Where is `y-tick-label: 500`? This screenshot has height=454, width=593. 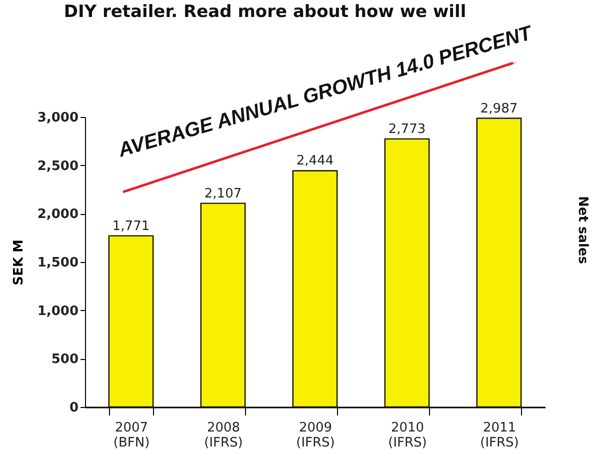 y-tick-label: 500 is located at coordinates (64, 360).